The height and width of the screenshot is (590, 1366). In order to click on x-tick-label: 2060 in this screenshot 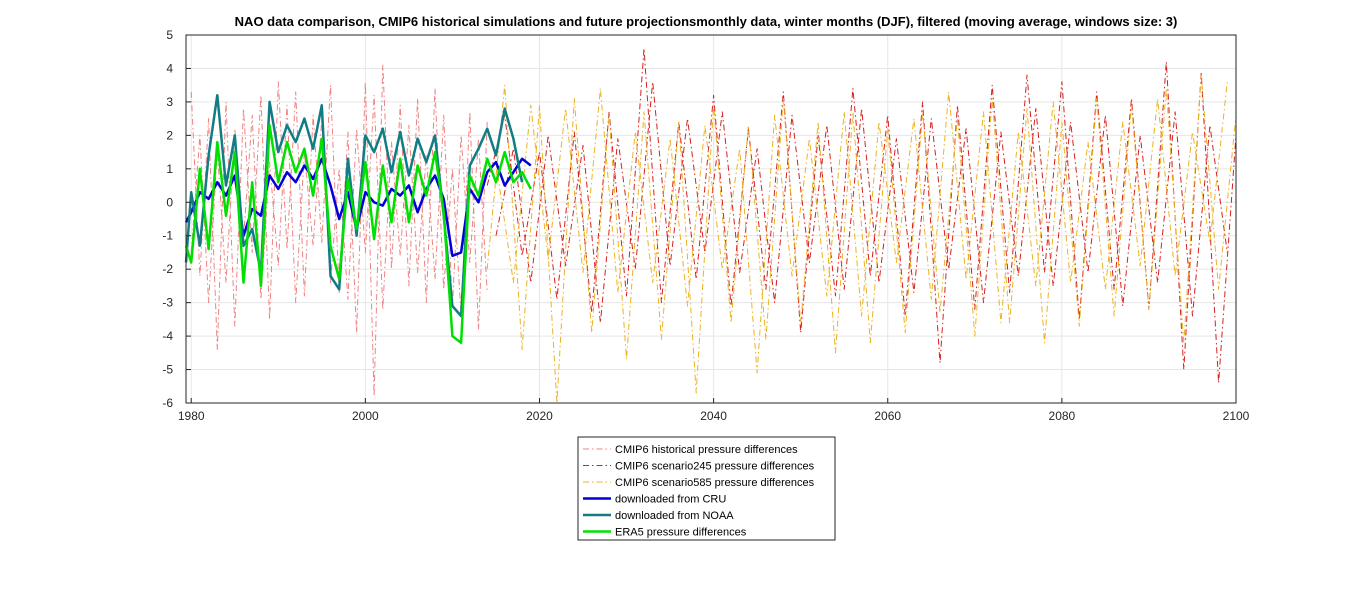, I will do `click(887, 416)`.